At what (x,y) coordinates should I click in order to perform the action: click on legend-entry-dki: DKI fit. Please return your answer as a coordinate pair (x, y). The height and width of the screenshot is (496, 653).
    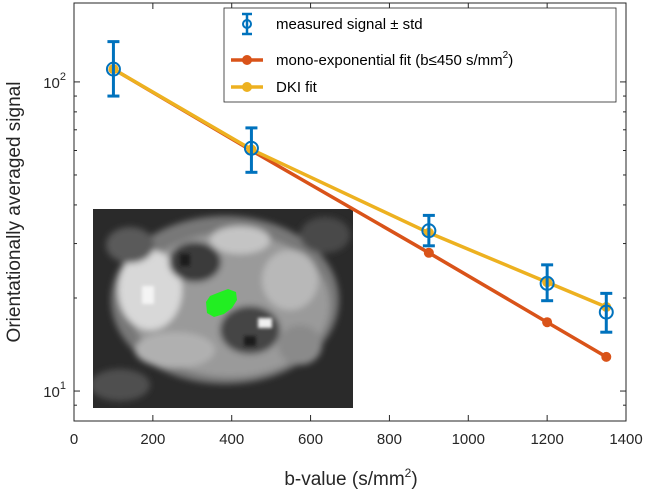
    Looking at the image, I should click on (274, 87).